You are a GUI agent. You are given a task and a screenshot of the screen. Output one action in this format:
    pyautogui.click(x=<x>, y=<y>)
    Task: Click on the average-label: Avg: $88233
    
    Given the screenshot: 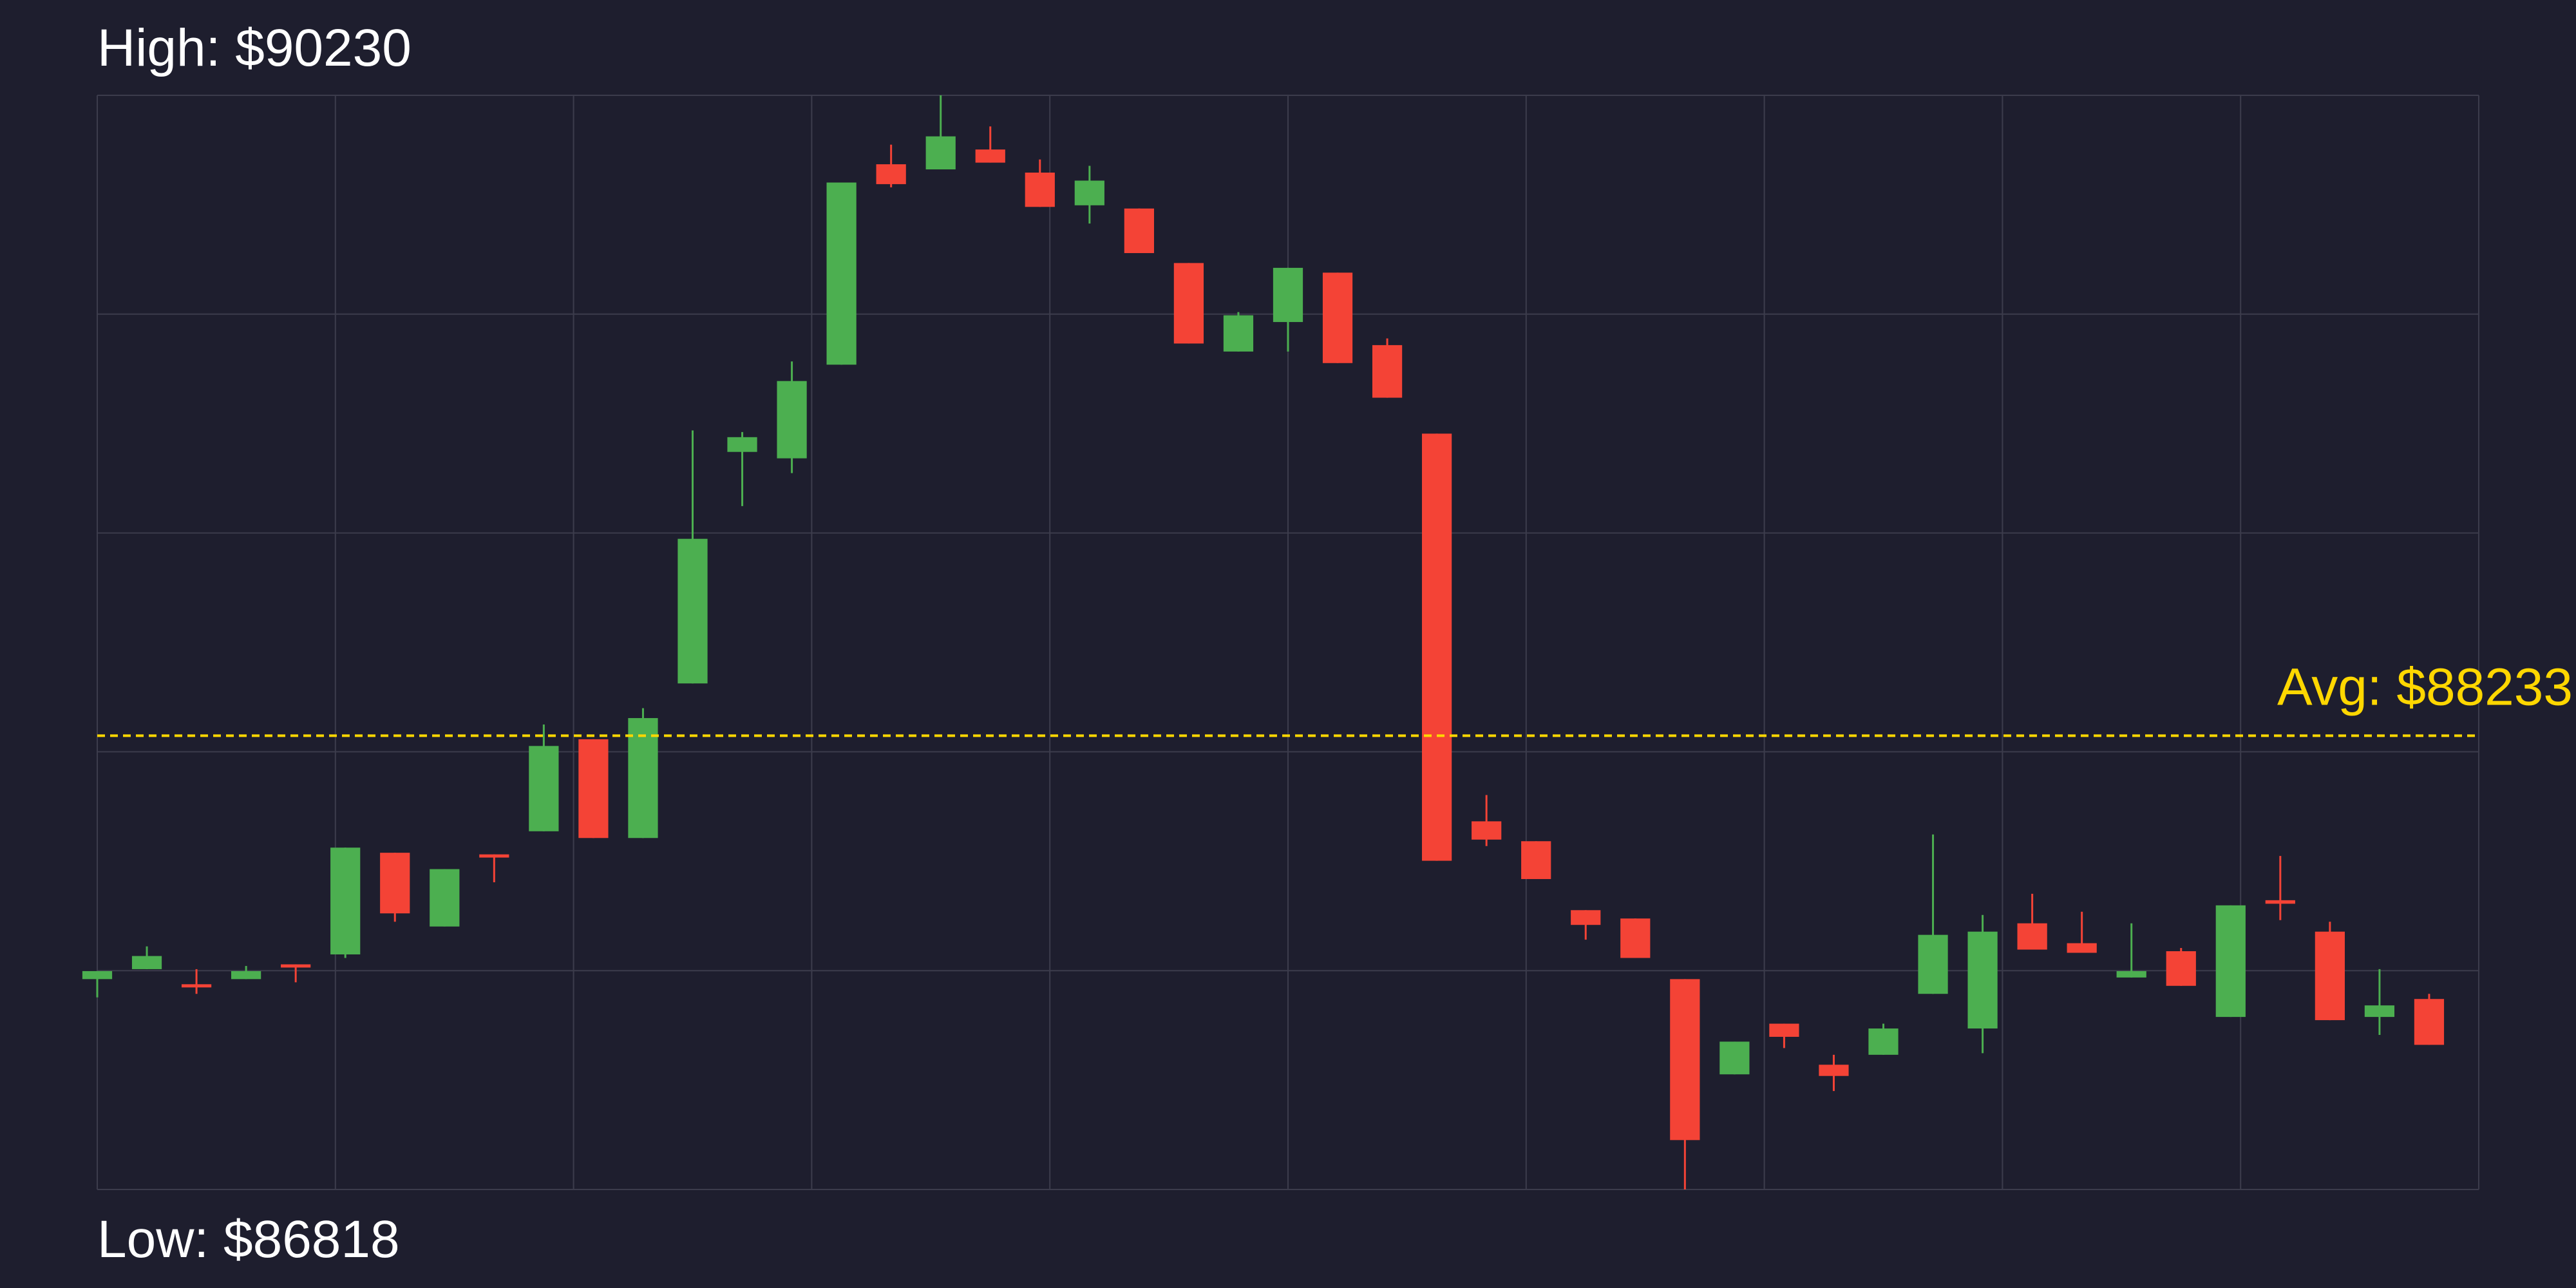 What is the action you would take?
    pyautogui.click(x=2425, y=687)
    